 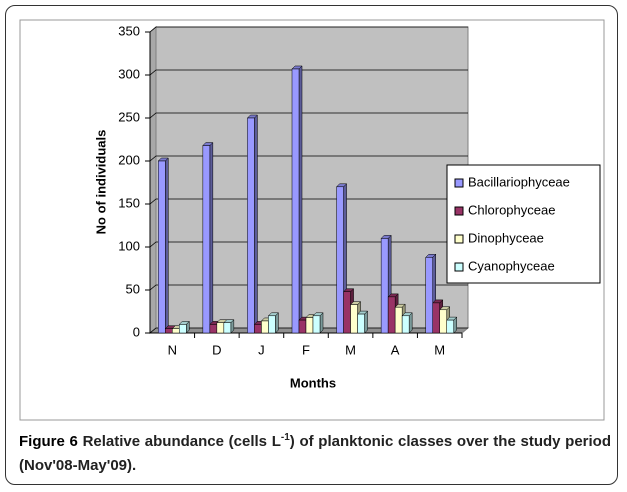 I want to click on y-tick-label: 350, so click(x=129, y=30).